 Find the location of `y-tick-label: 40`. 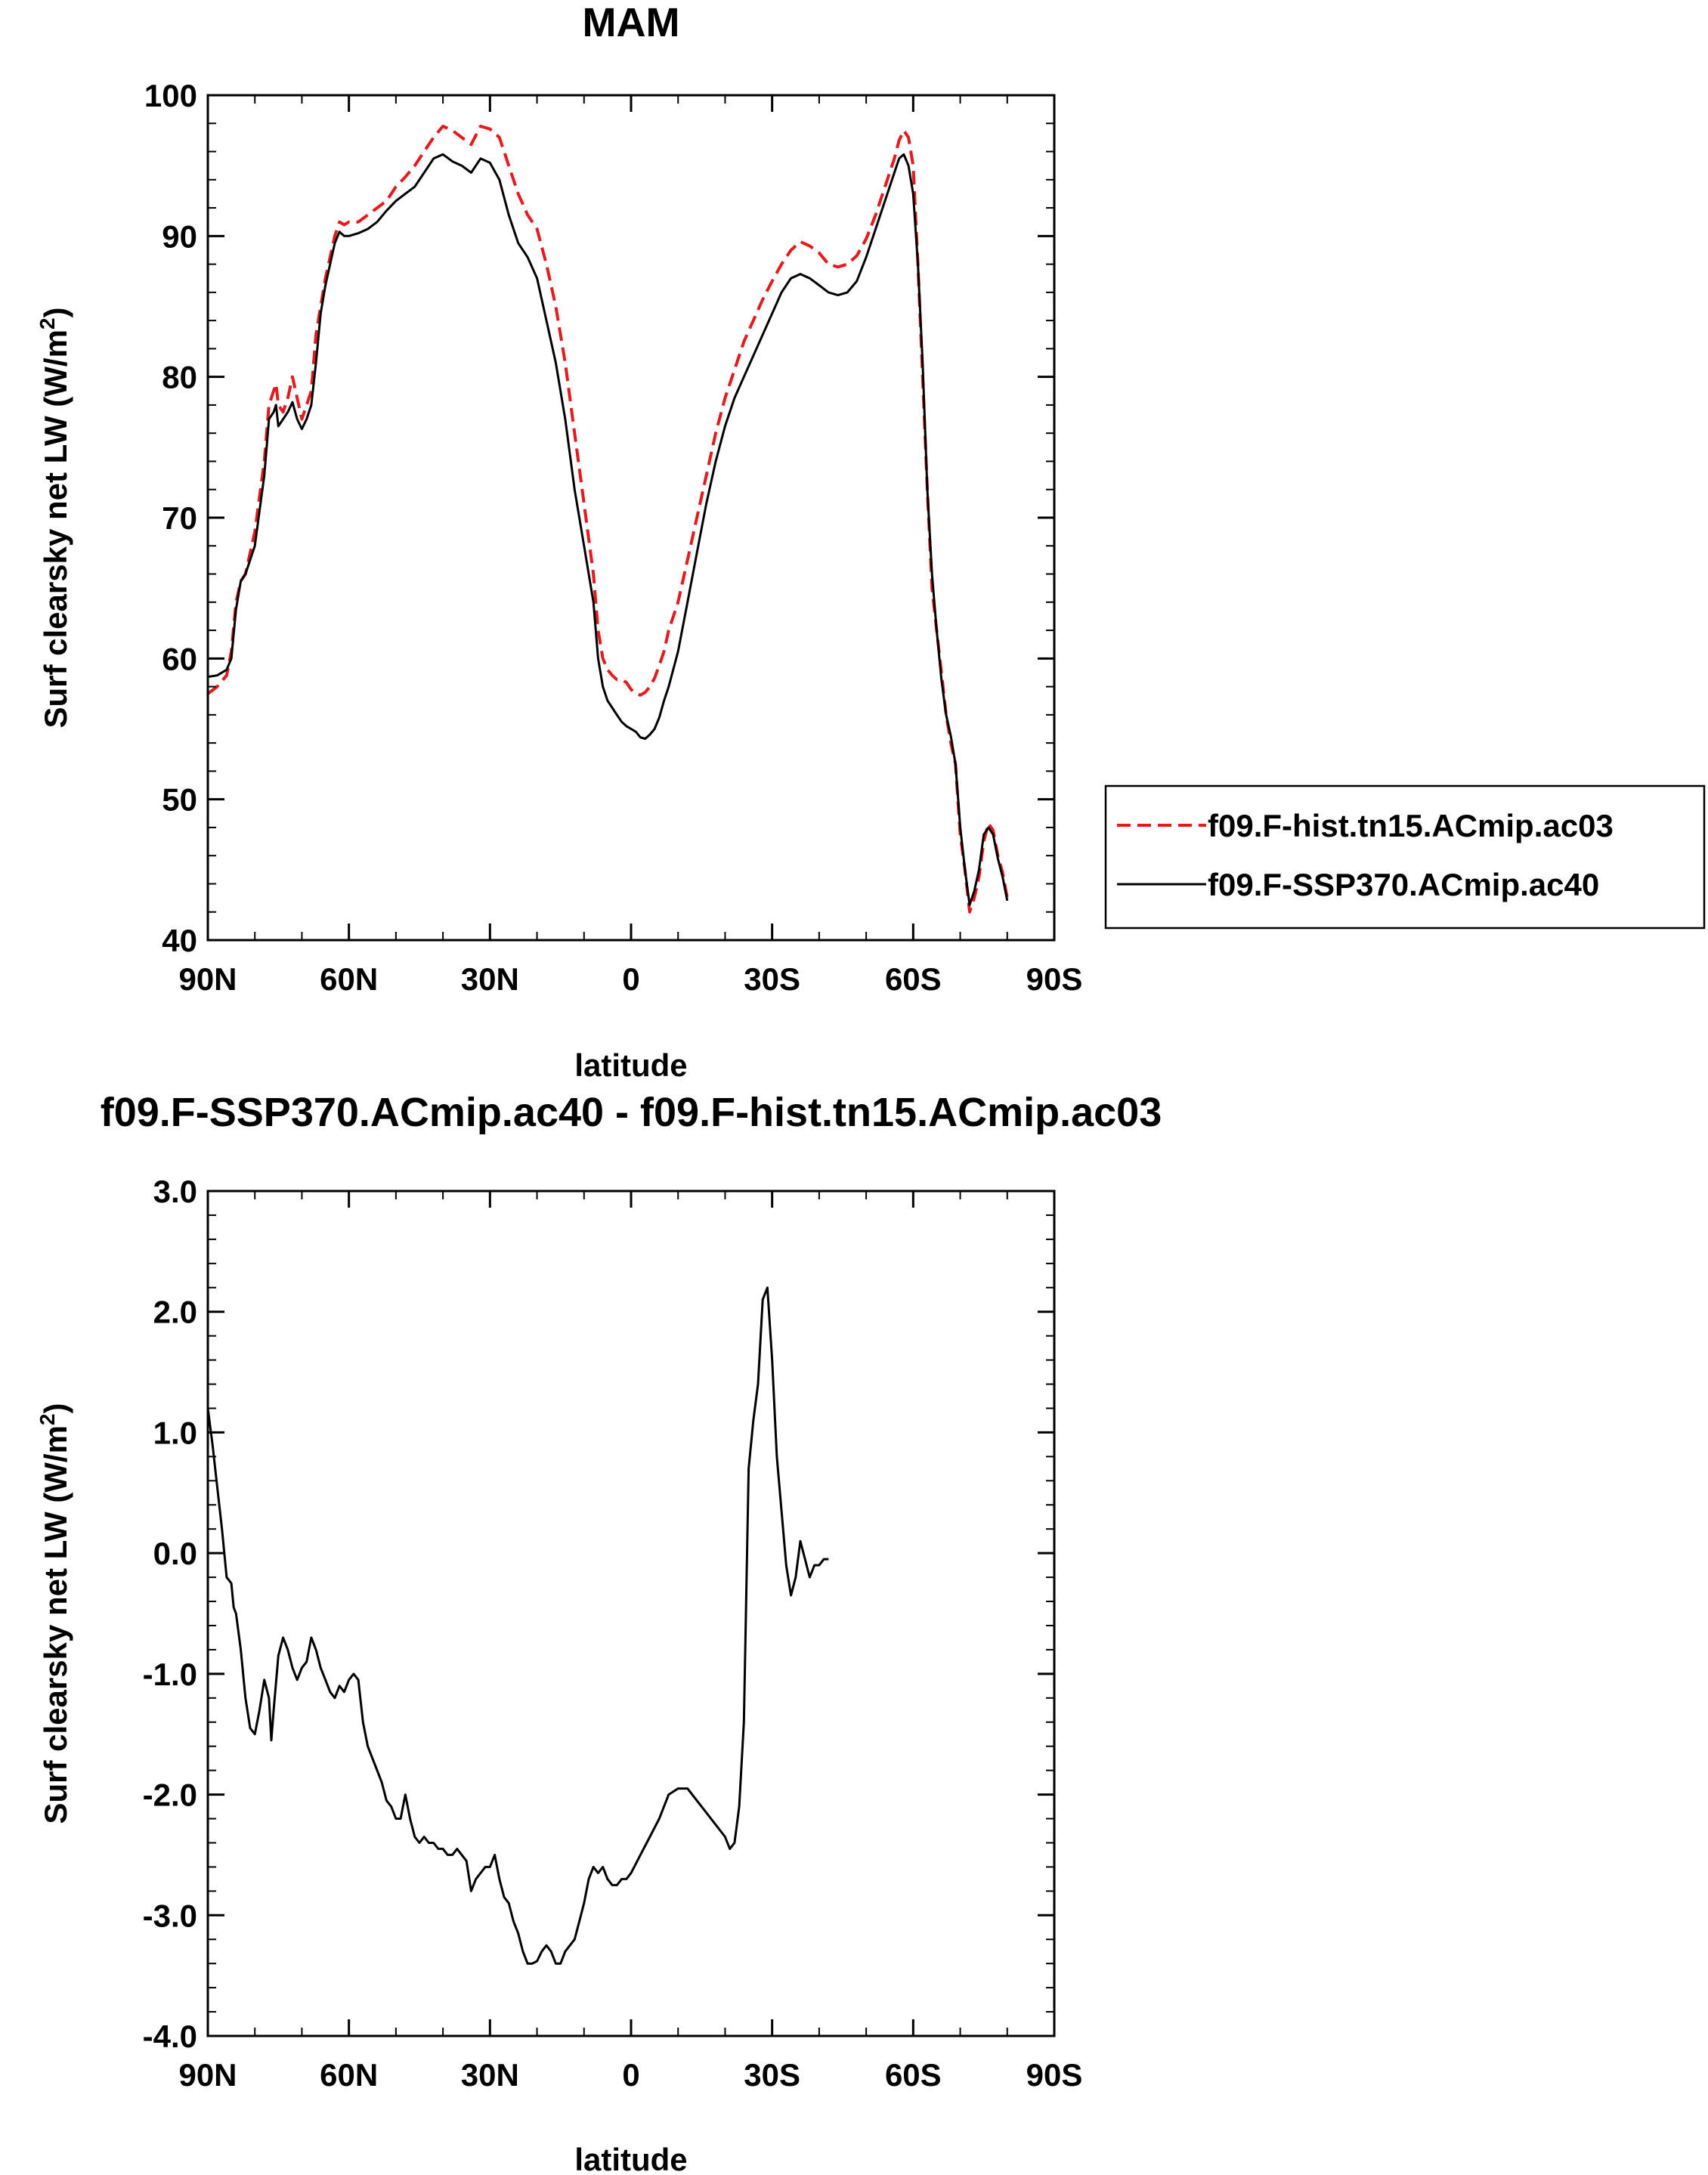

y-tick-label: 40 is located at coordinates (179, 941).